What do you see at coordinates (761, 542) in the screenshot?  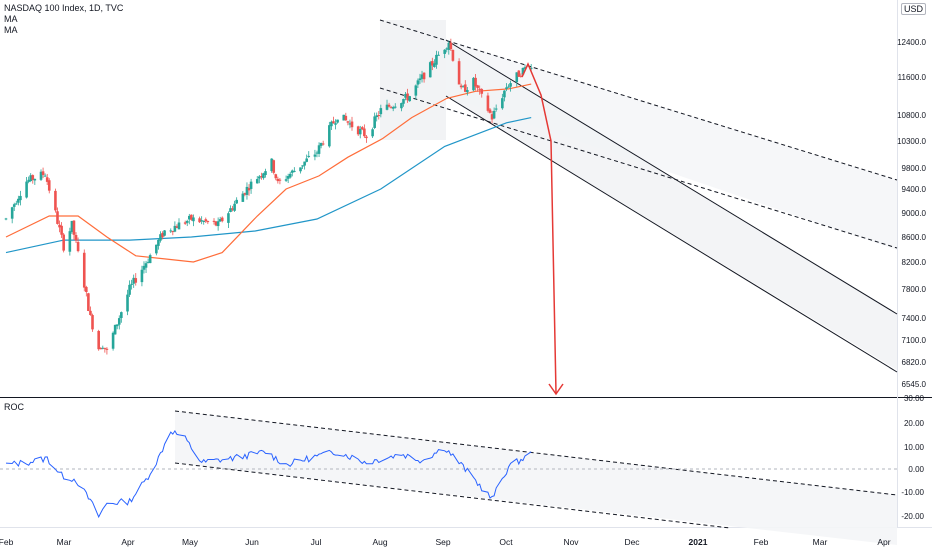 I see `time-tick-label: Feb` at bounding box center [761, 542].